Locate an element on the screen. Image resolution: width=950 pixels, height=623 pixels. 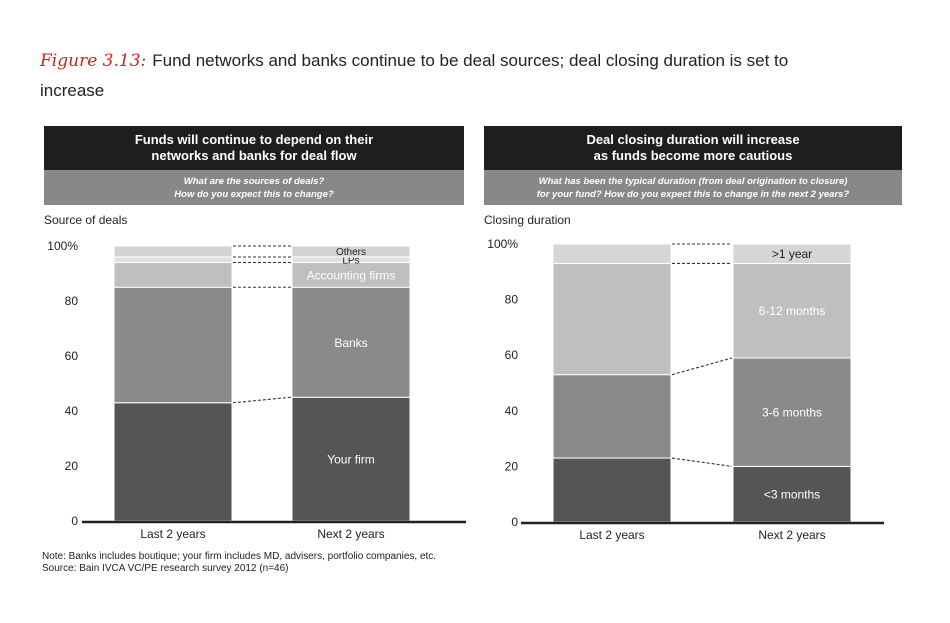
right-header-line1: Deal closing duration will increase is located at coordinates (693, 139).